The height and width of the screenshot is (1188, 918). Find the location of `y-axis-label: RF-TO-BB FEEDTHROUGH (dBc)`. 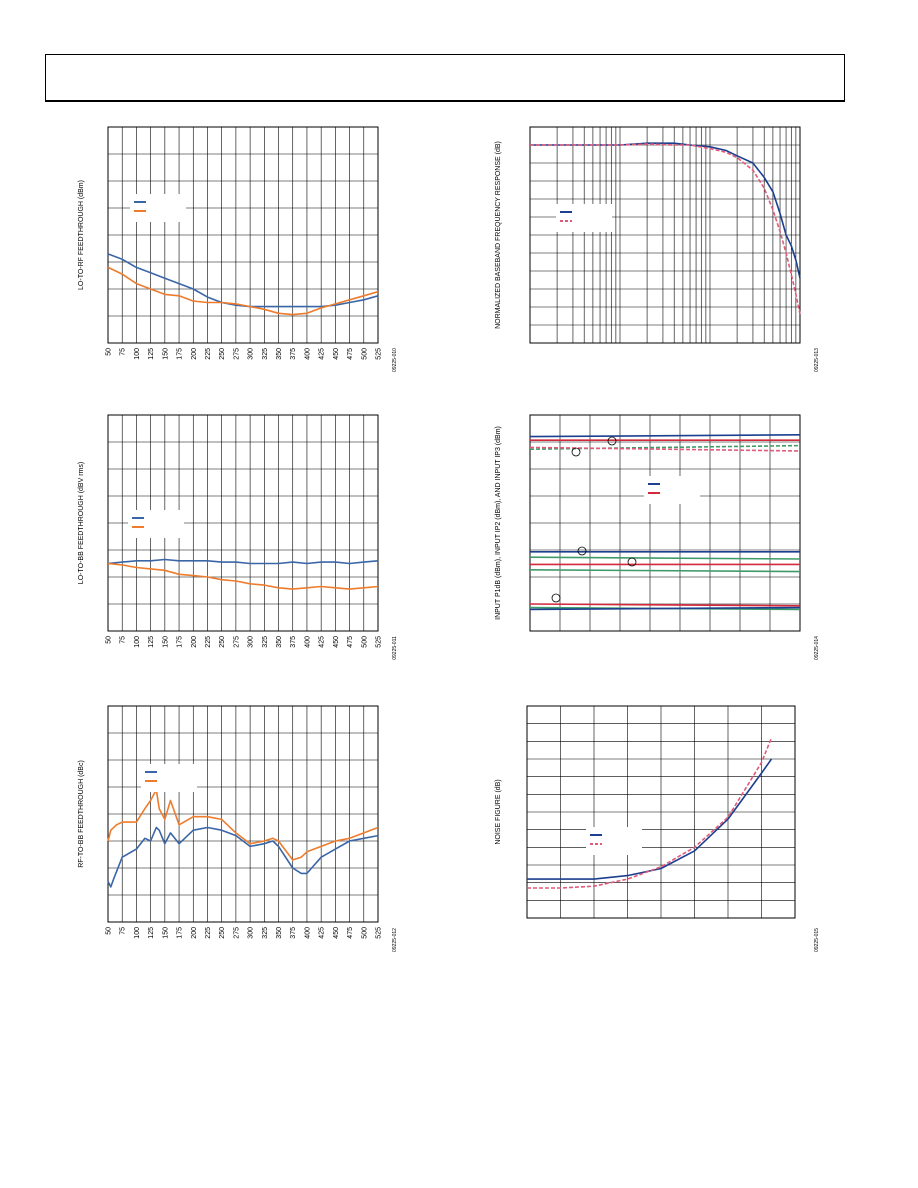

y-axis-label: RF-TO-BB FEEDTHROUGH (dBc) is located at coordinates (81, 814).